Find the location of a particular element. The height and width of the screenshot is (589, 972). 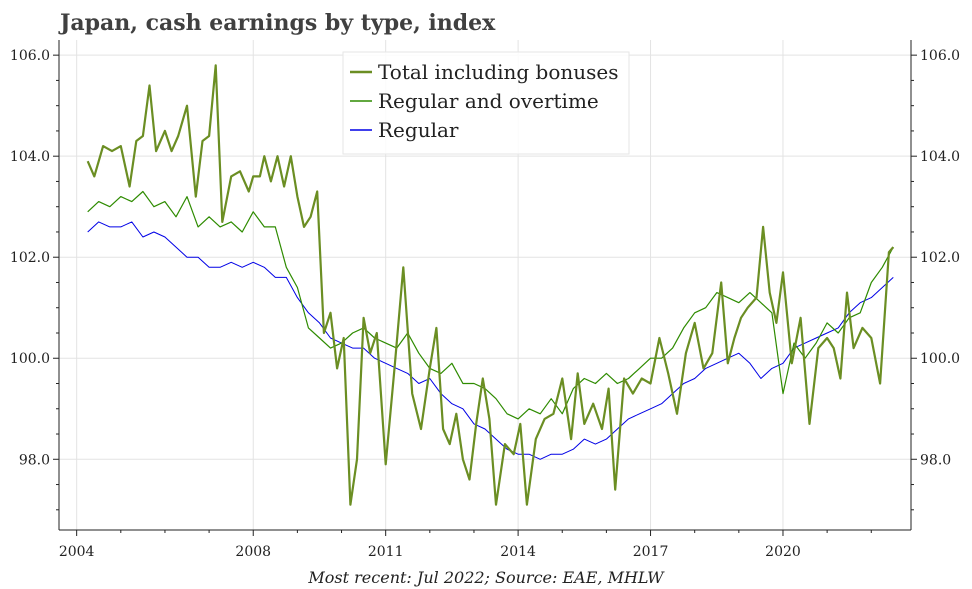

y-tick-label-left: 104.0 is located at coordinates (30, 157).